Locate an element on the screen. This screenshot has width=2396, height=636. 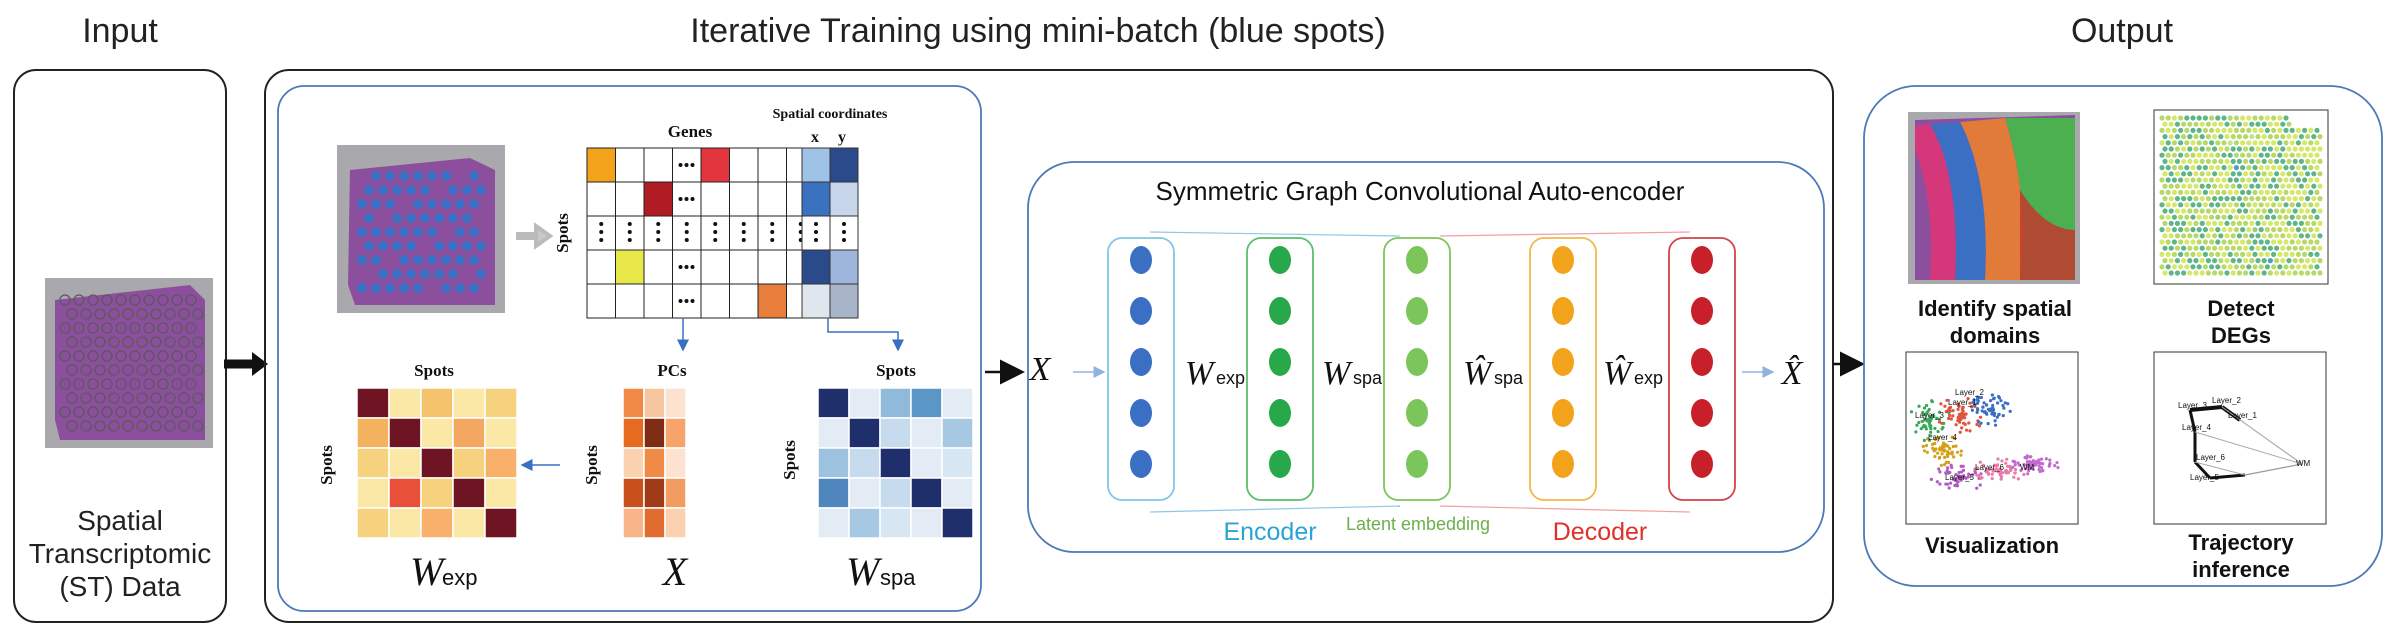
svg-text: spa is located at coordinates (1509, 378).